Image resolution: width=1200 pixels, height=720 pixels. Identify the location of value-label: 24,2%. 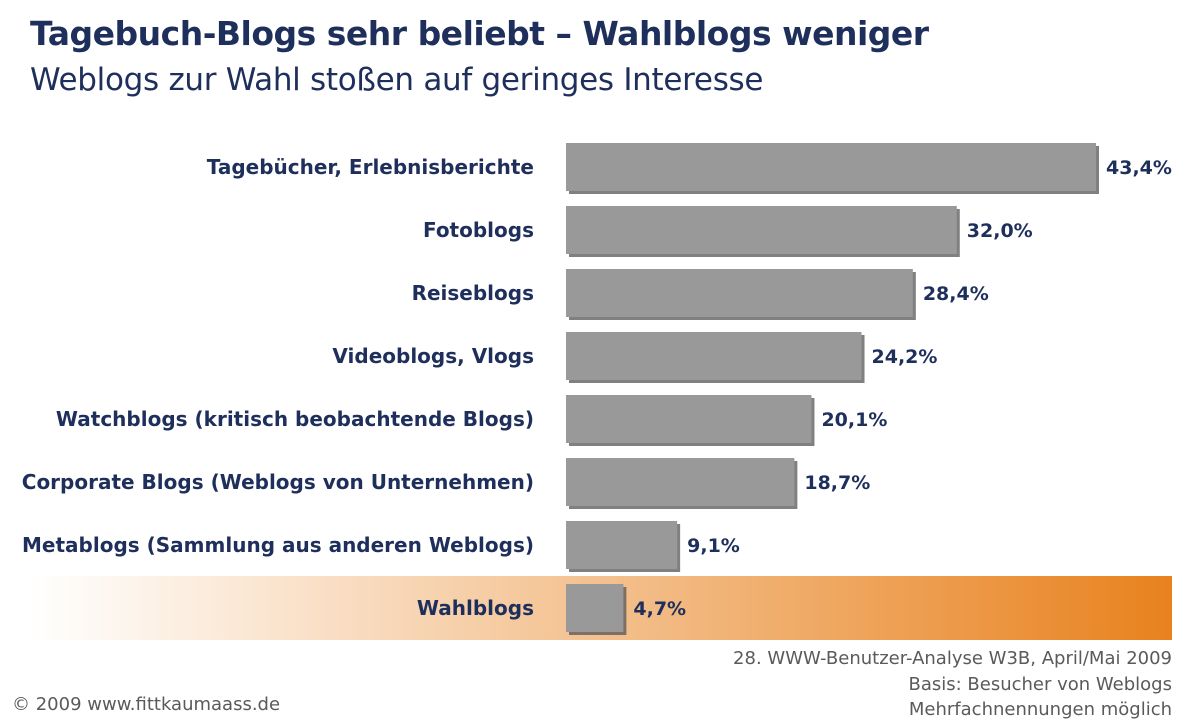
(905, 357).